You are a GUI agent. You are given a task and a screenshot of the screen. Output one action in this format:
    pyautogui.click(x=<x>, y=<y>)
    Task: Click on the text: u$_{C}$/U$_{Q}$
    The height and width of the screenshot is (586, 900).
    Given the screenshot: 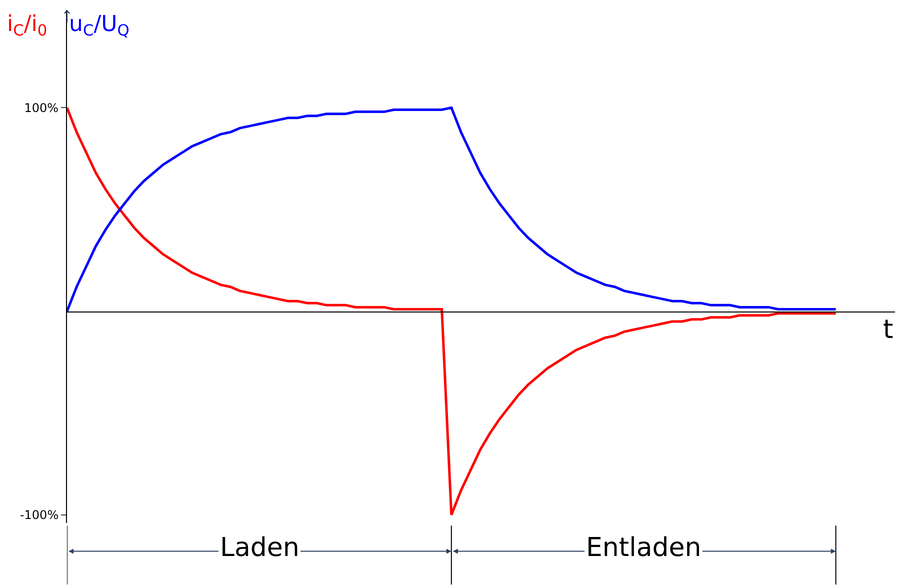 What is the action you would take?
    pyautogui.click(x=99, y=26)
    